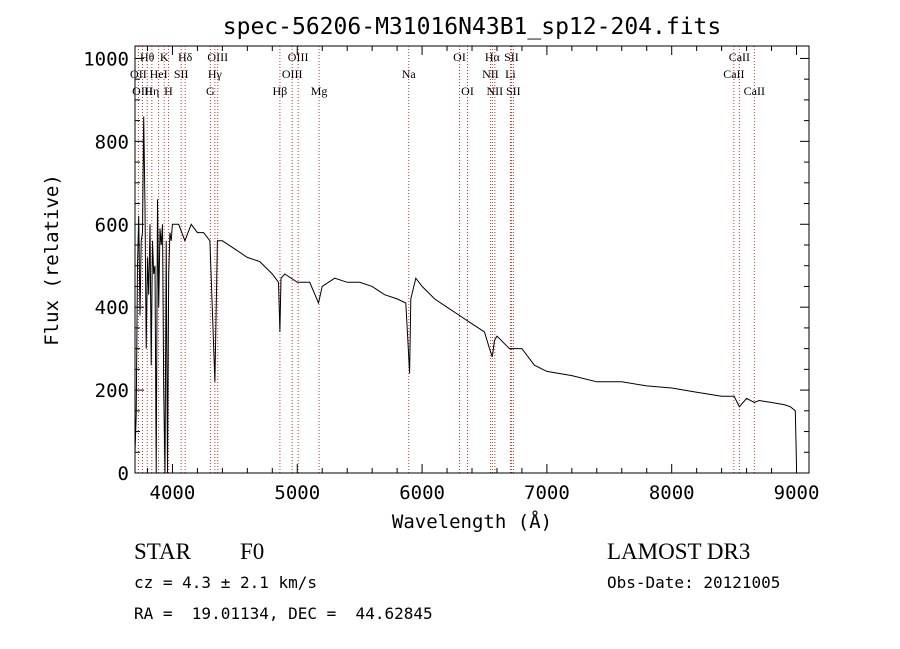 This screenshot has height=649, width=900. Describe the element at coordinates (672, 493) in the screenshot. I see `x-tick-label: 8000` at that location.